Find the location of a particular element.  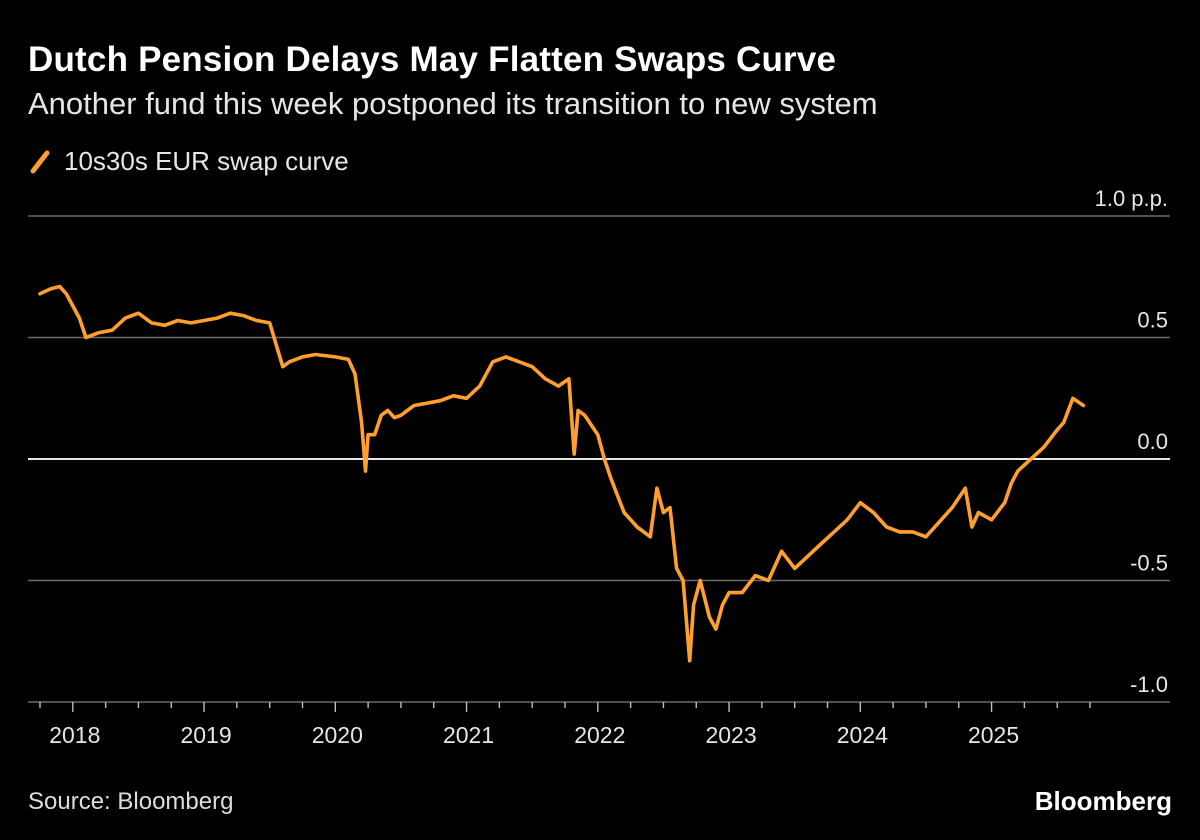

x-tick-label: 2020 is located at coordinates (337, 735).